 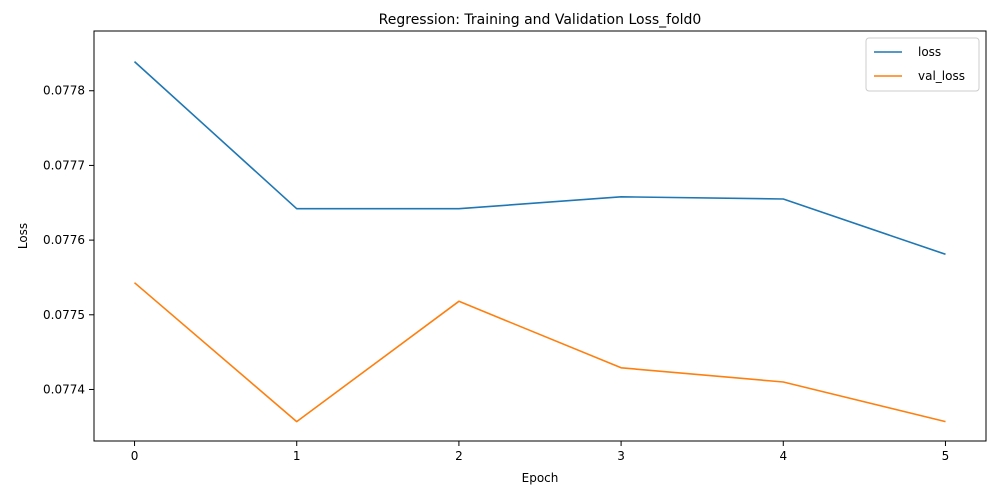 What do you see at coordinates (929, 52) in the screenshot?
I see `legend-label-loss: loss` at bounding box center [929, 52].